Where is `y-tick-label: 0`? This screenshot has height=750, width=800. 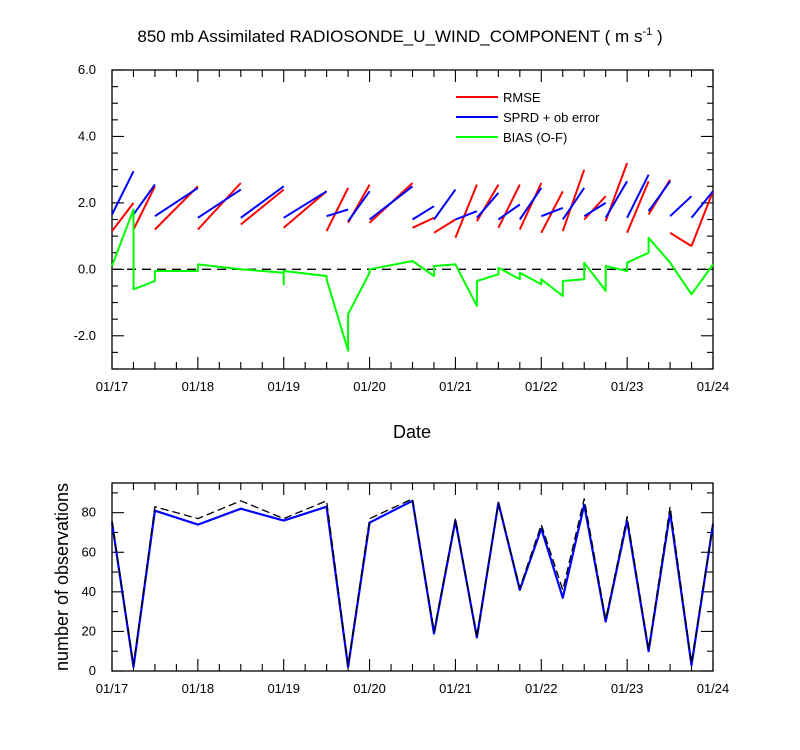
y-tick-label: 0 is located at coordinates (92, 670).